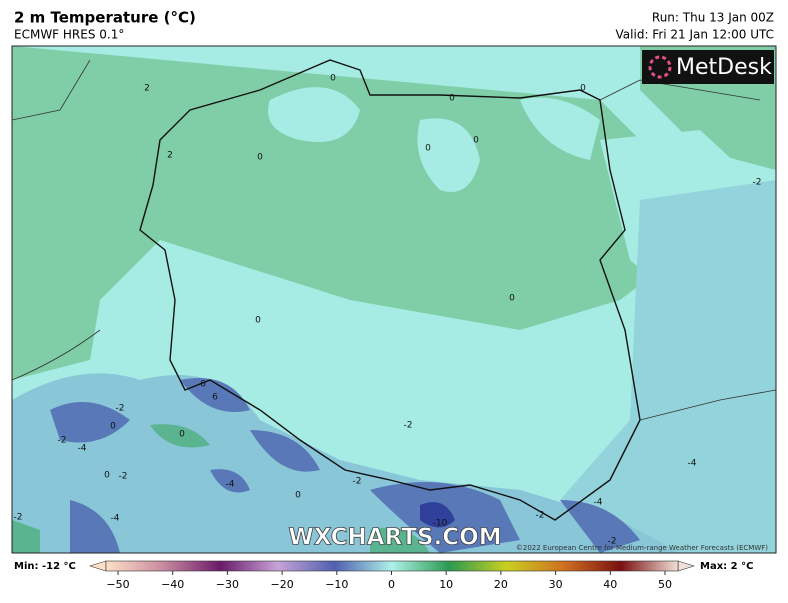 The image size is (788, 603). I want to click on run: Run: Thu 13 Jan 00Z, so click(713, 18).